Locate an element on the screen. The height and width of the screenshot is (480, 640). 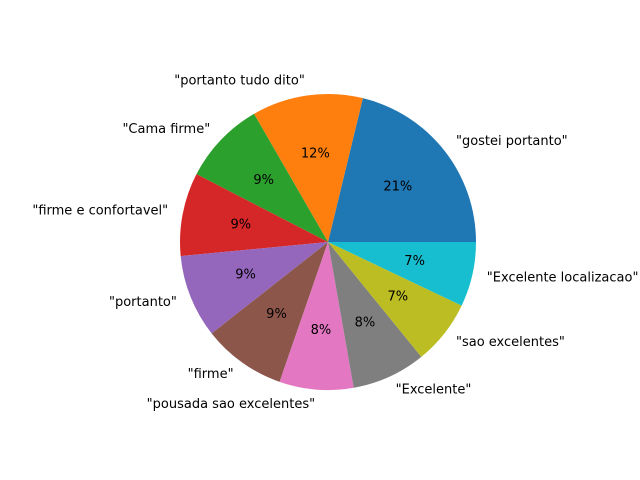
slice-category-label: "gostei portanto" is located at coordinates (512, 141).